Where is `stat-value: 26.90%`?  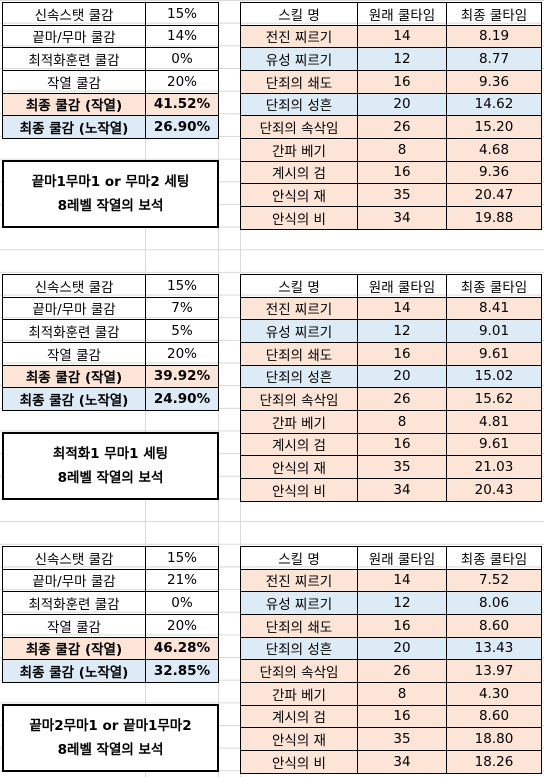
stat-value: 26.90% is located at coordinates (182, 127).